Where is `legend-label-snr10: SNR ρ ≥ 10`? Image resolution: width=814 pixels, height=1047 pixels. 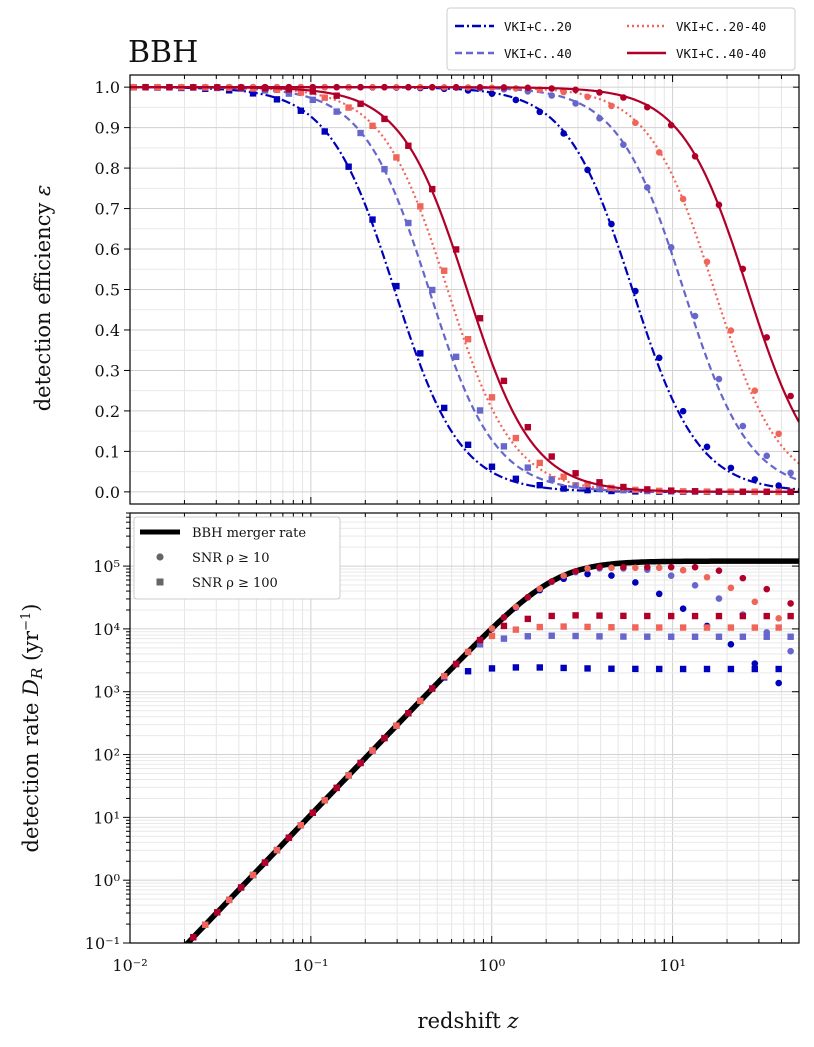 legend-label-snr10: SNR ρ ≥ 10 is located at coordinates (231, 558).